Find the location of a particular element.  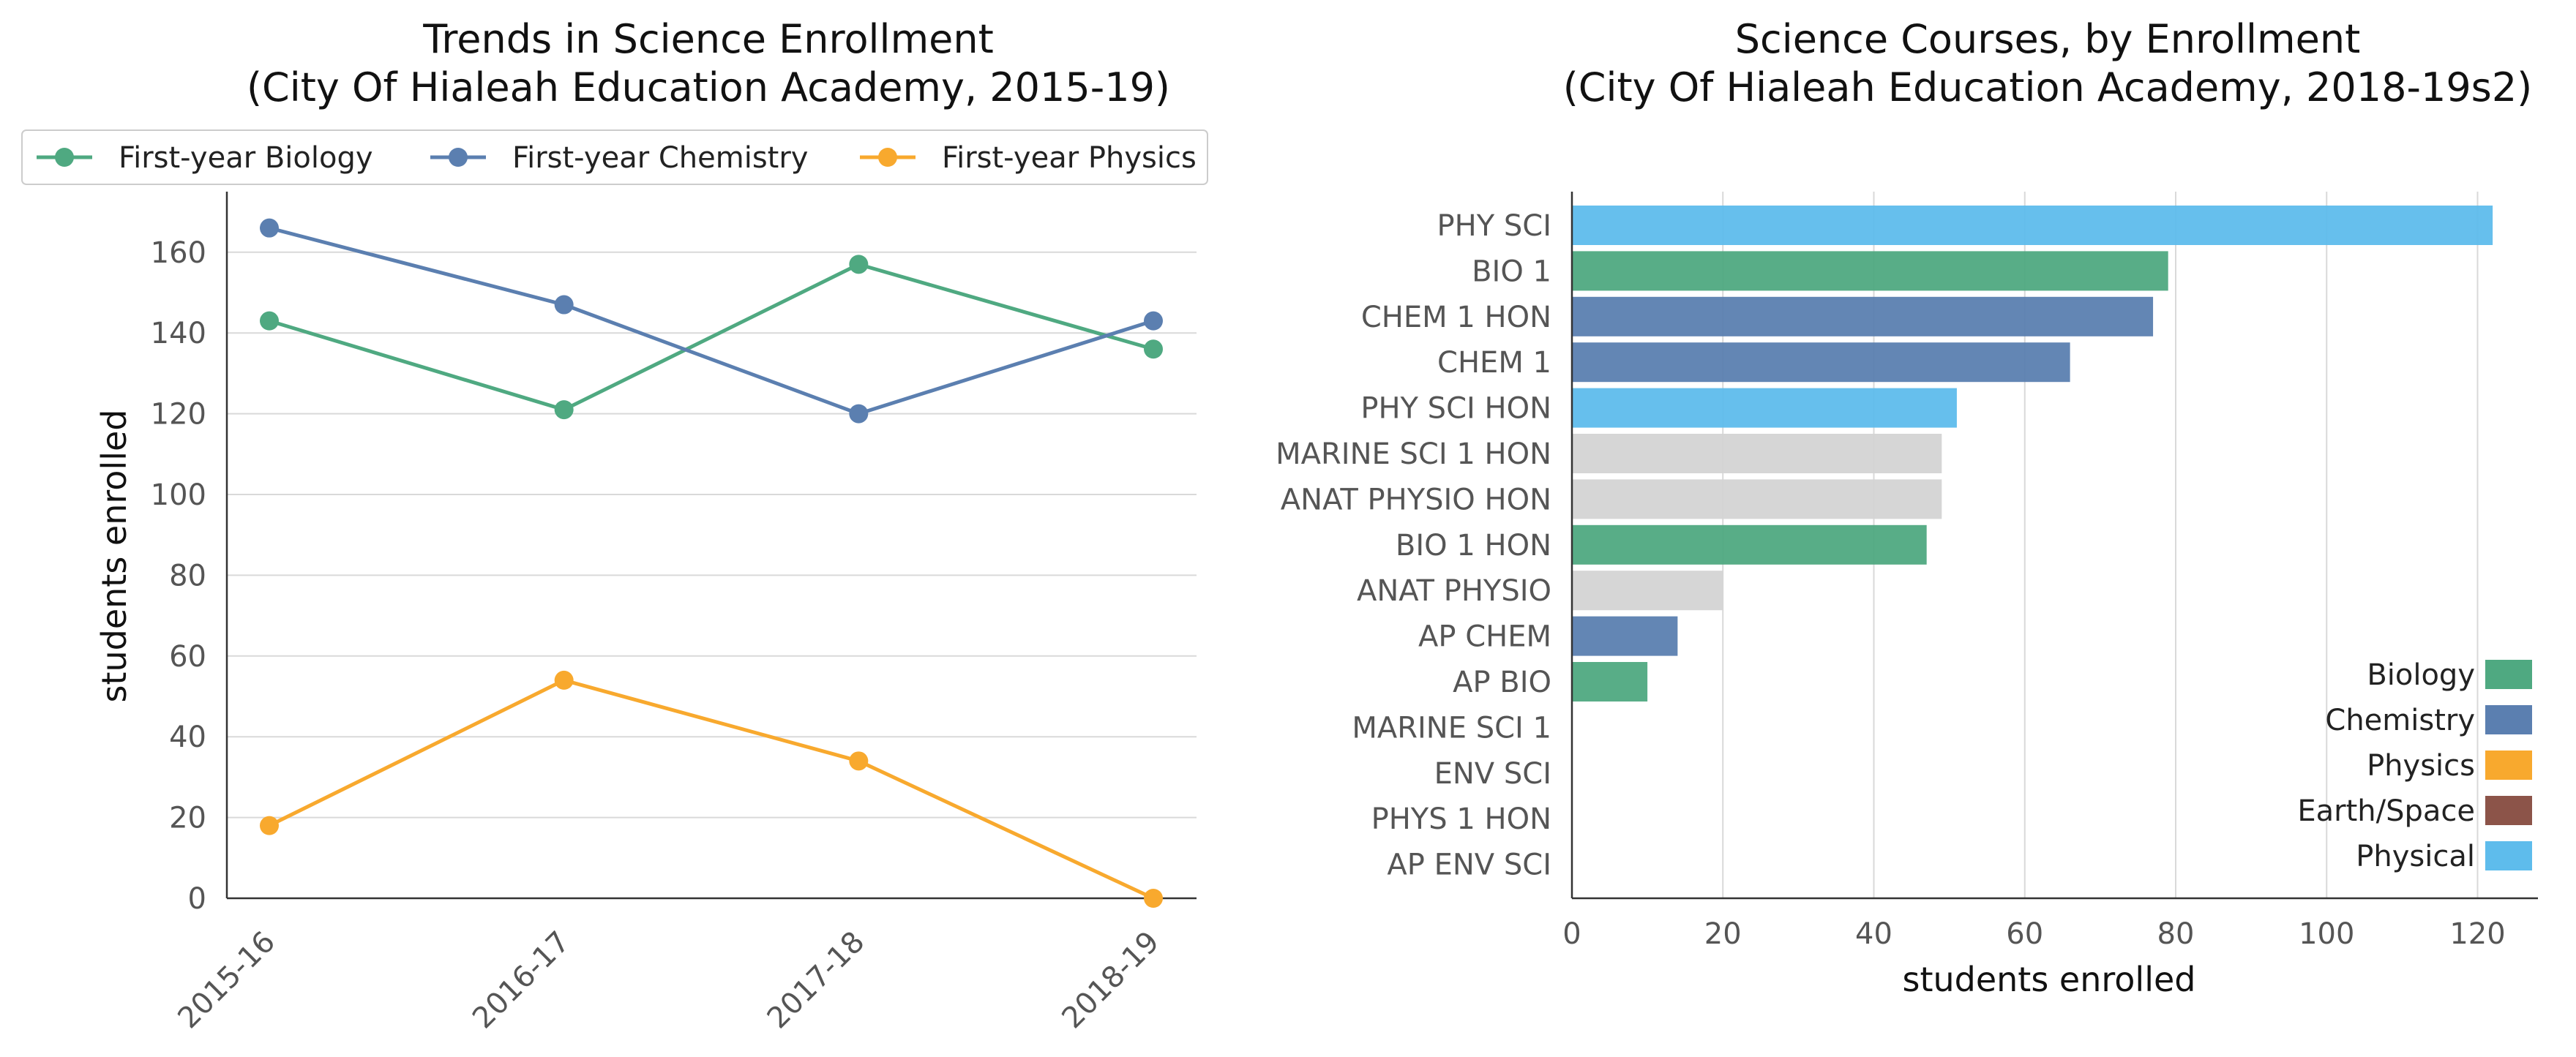

bar-category-label: CHEM 1 HON is located at coordinates (1456, 317).